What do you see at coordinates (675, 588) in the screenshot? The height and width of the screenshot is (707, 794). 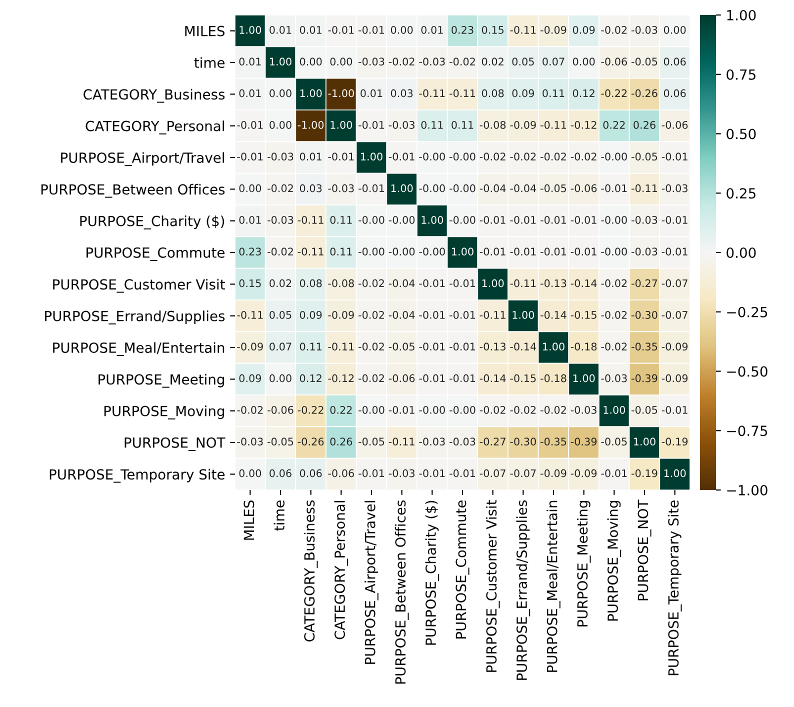 I see `x-tick-label: PURPOSE_Temporary Site` at bounding box center [675, 588].